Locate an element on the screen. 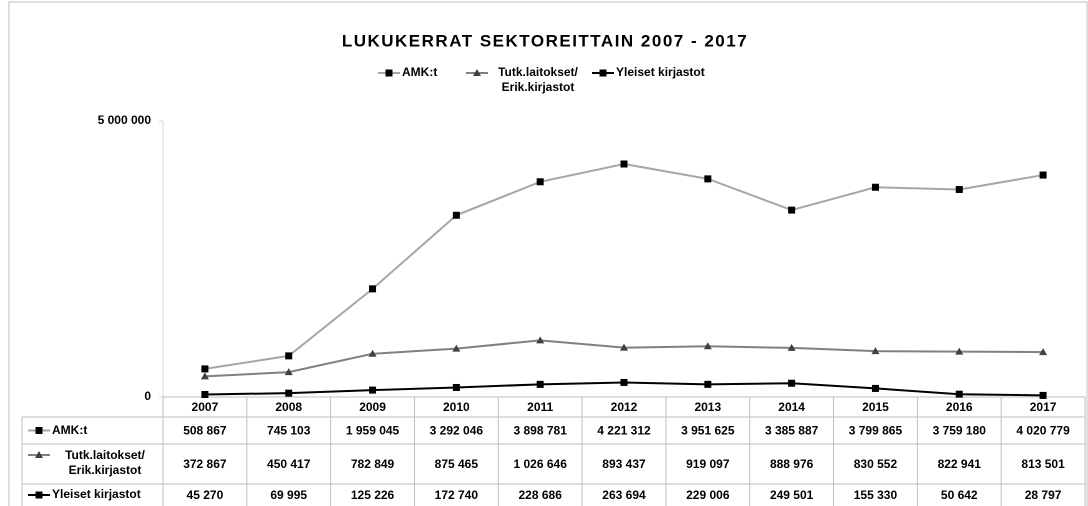 This screenshot has height=506, width=1088. table-value: 249 501 is located at coordinates (792, 495).